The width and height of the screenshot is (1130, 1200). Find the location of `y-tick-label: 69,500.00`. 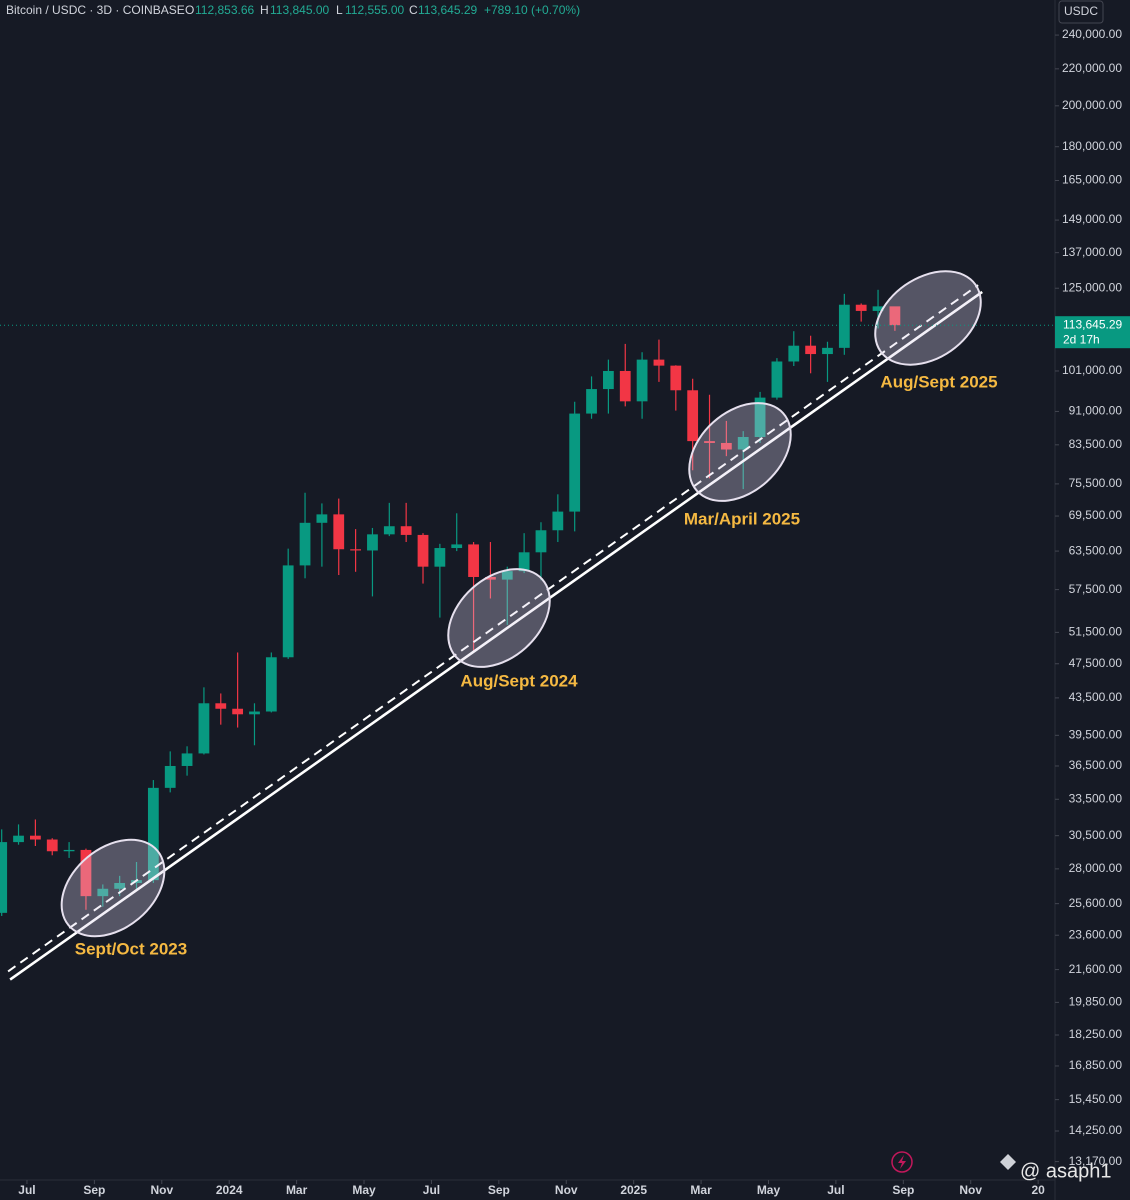

y-tick-label: 69,500.00 is located at coordinates (1096, 515).